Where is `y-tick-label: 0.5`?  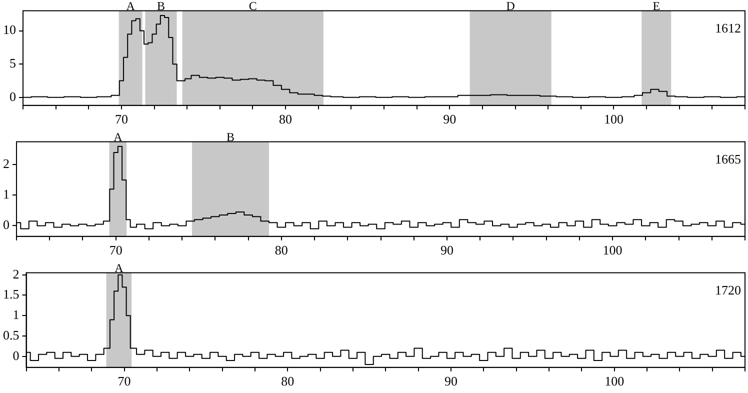 y-tick-label: 0.5 is located at coordinates (11, 334).